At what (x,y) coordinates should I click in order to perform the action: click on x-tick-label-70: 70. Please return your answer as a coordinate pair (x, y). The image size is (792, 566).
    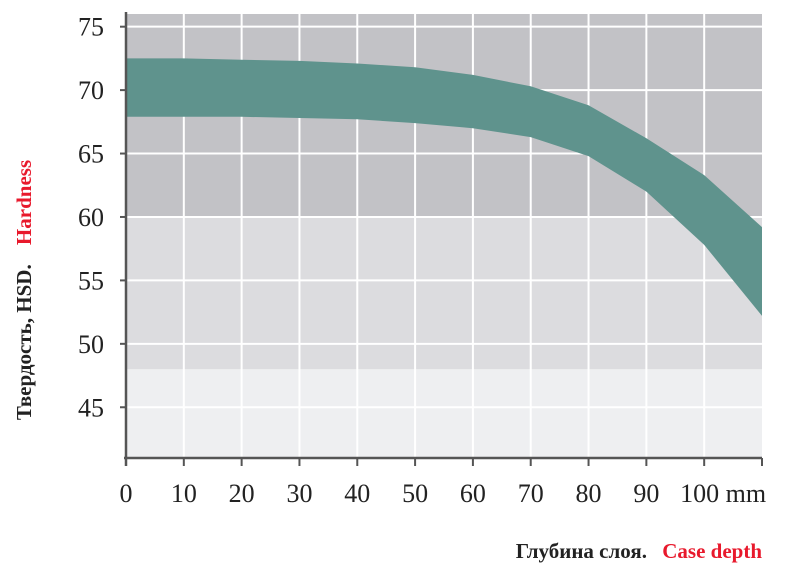
    Looking at the image, I should click on (531, 493).